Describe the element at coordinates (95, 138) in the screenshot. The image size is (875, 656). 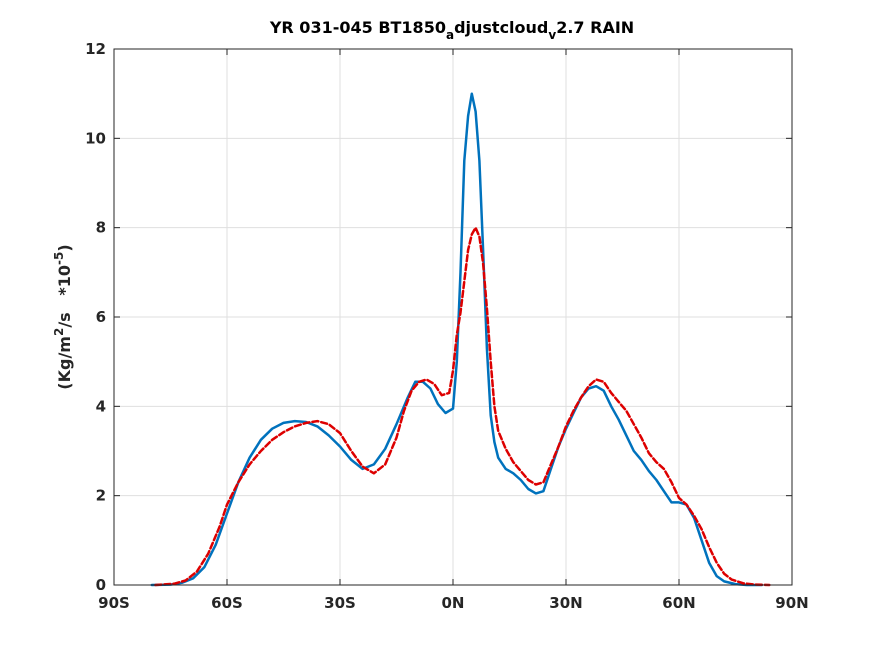
I see `y-tick-label: 10` at that location.